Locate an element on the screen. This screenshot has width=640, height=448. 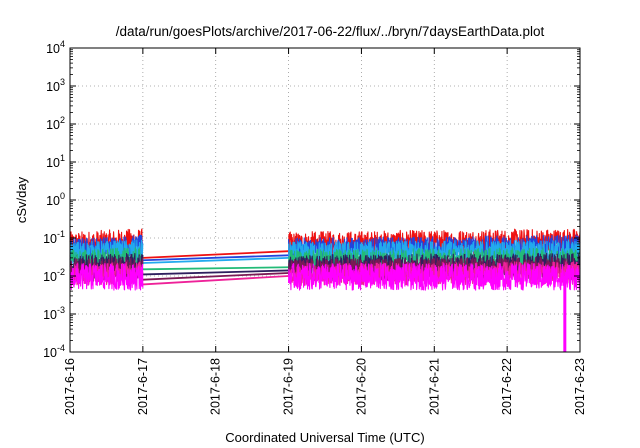
y-tick-label: 10¹ is located at coordinates (55, 161).